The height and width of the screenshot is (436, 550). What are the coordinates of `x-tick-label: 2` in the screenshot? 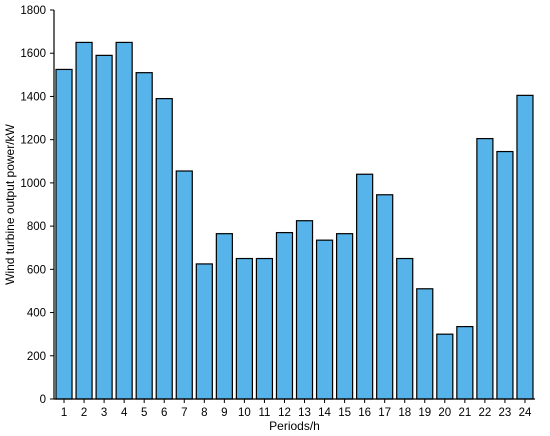 It's located at (84, 413).